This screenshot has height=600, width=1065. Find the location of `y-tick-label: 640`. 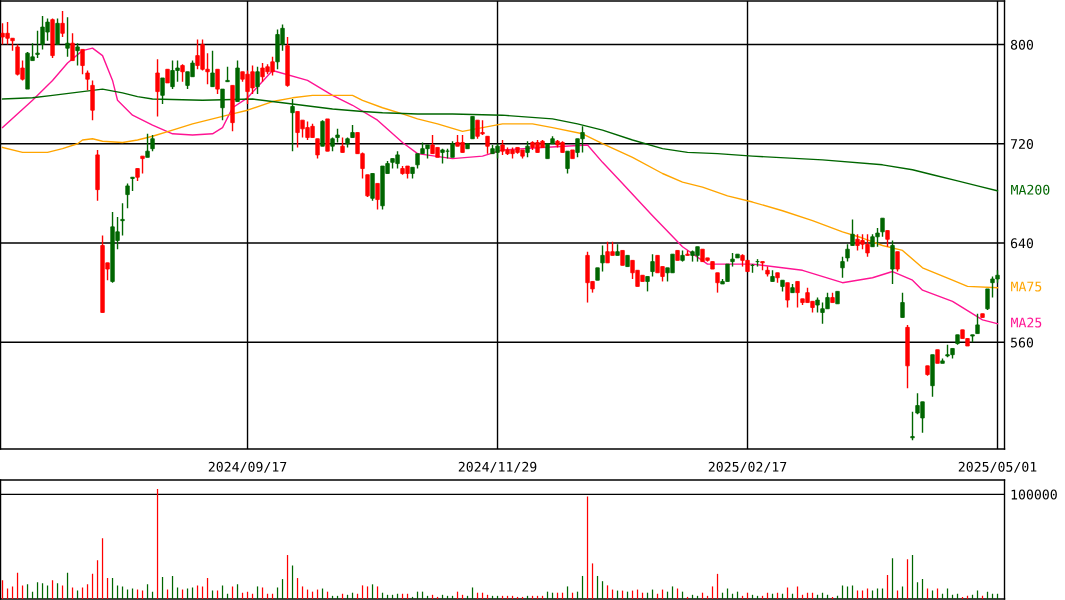

y-tick-label: 640 is located at coordinates (1022, 243).